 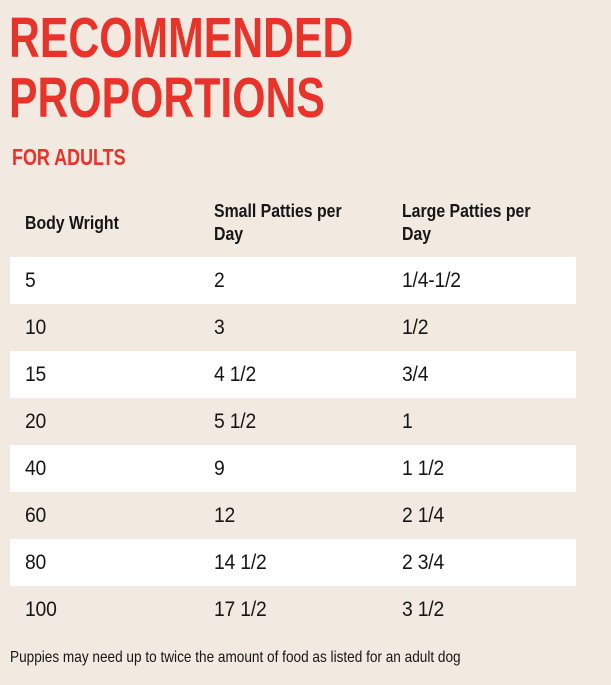 I want to click on table-cell-large-patties: 1/2, so click(x=415, y=327).